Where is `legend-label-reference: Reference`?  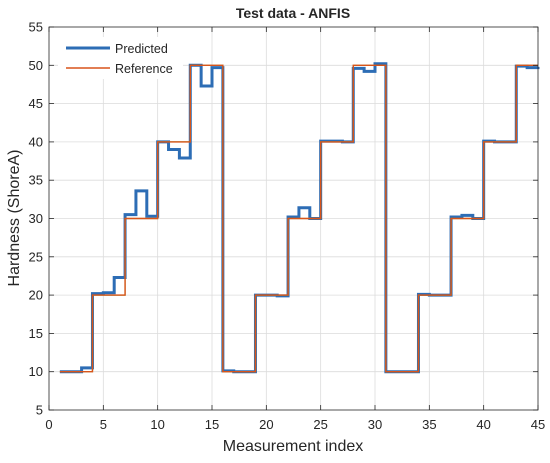
legend-label-reference: Reference is located at coordinates (144, 69).